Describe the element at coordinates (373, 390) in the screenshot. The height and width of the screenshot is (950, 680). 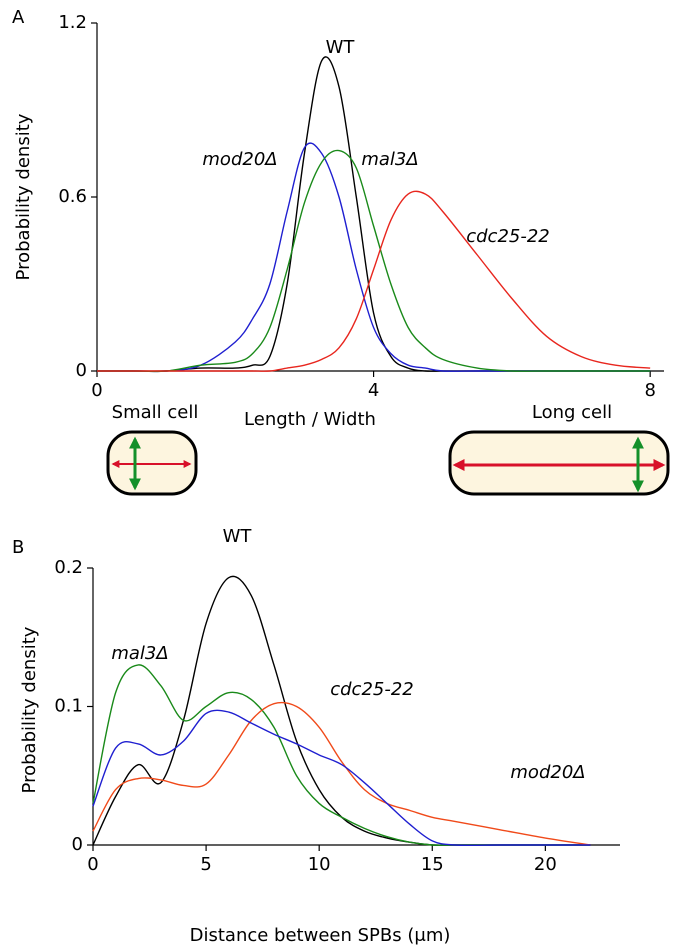
I see `x-tick-label: 4` at that location.